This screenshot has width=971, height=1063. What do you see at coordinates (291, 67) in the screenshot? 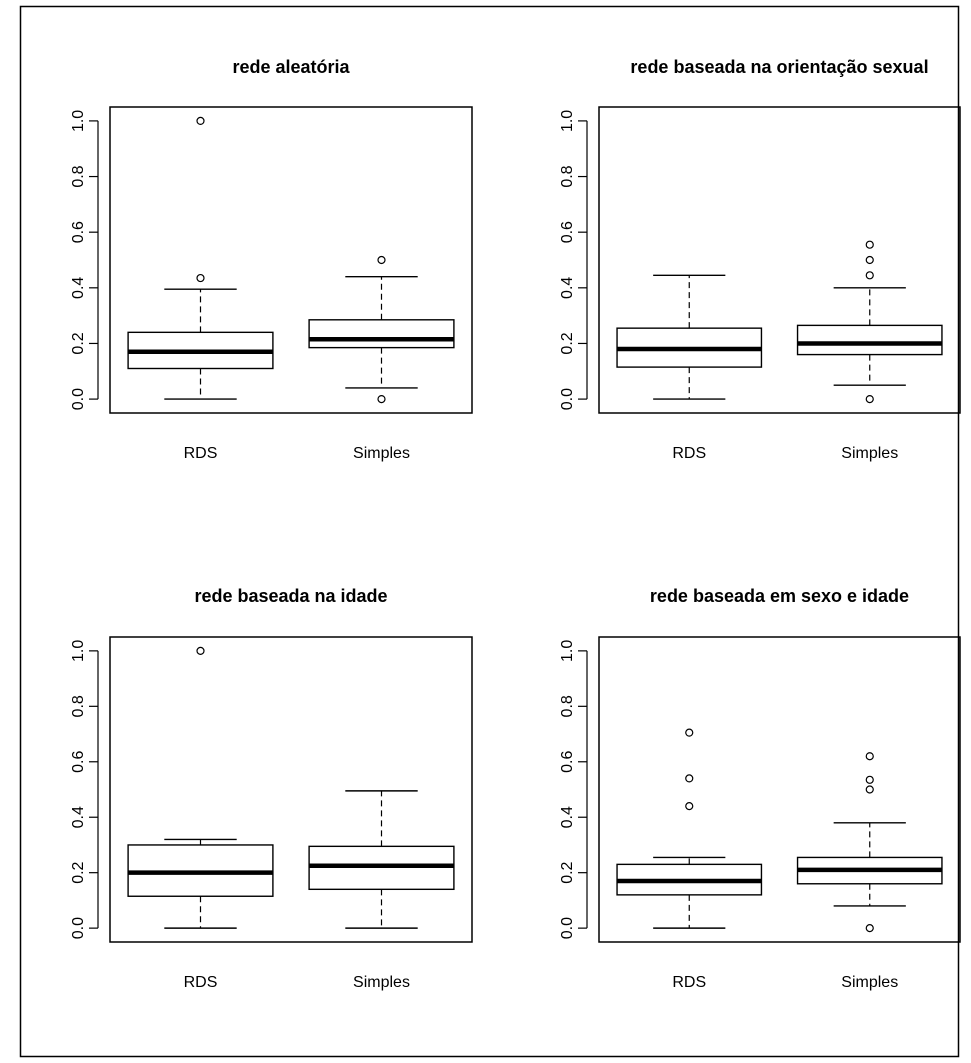
I see `chart-title: rede aleatória` at bounding box center [291, 67].